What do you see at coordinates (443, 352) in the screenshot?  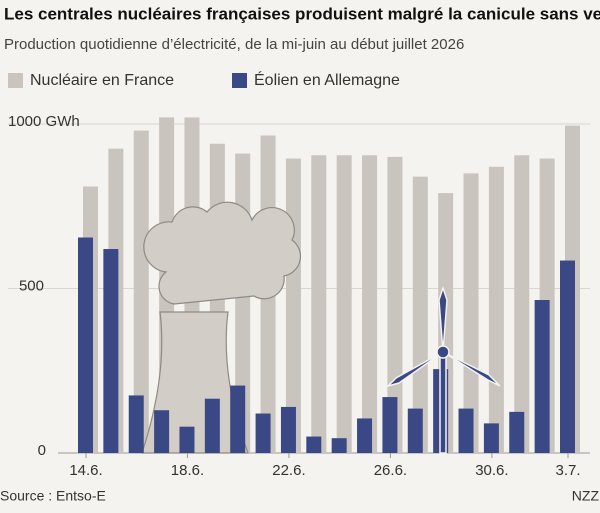 I see `turbine-hub` at bounding box center [443, 352].